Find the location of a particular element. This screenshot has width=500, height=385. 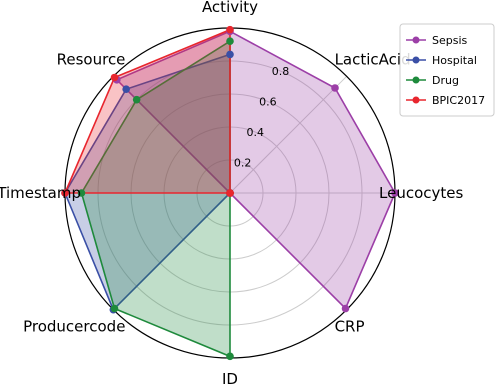

r-tick-label: 0.6 is located at coordinates (268, 102).